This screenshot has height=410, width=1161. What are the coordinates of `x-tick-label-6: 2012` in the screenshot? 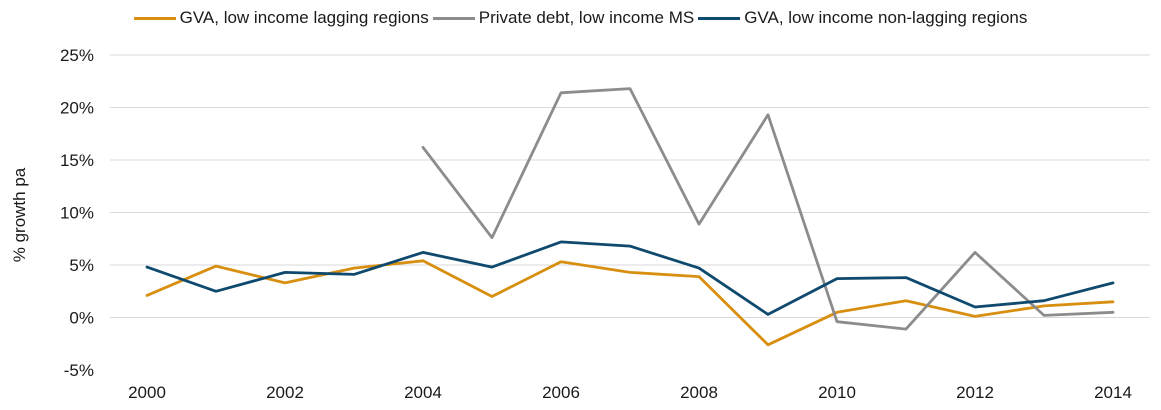 It's located at (975, 392).